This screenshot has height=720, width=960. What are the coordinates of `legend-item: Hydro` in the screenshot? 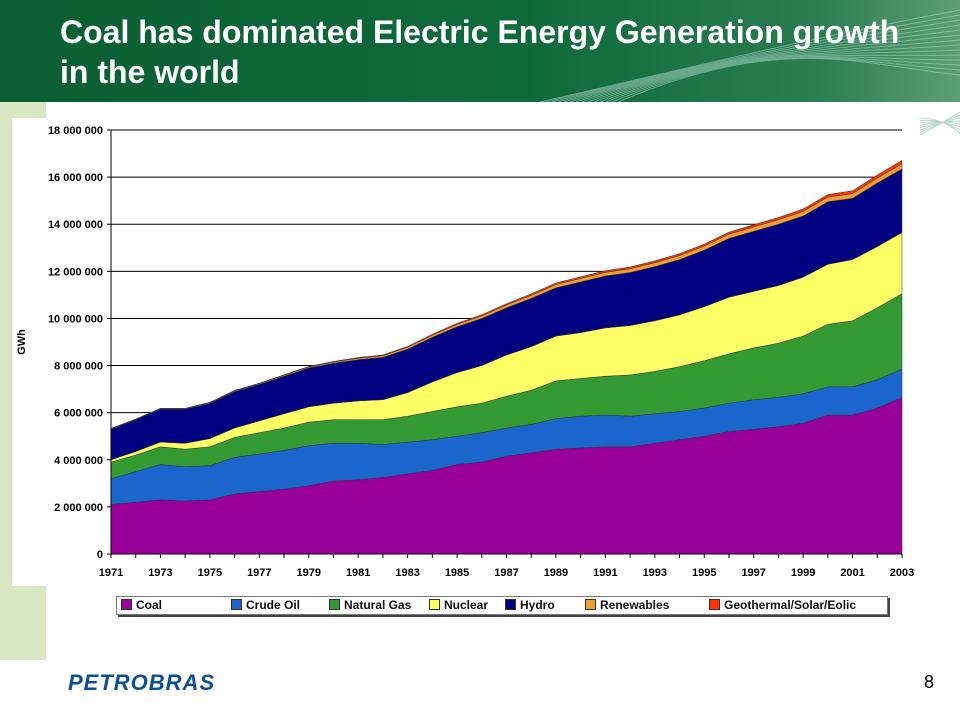 It's located at (530, 605).